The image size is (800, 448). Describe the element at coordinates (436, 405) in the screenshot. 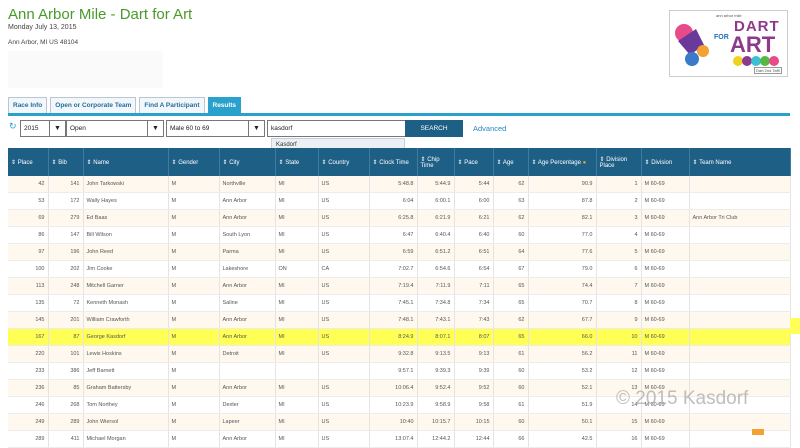

I see `table-cell: 9:58.9` at that location.